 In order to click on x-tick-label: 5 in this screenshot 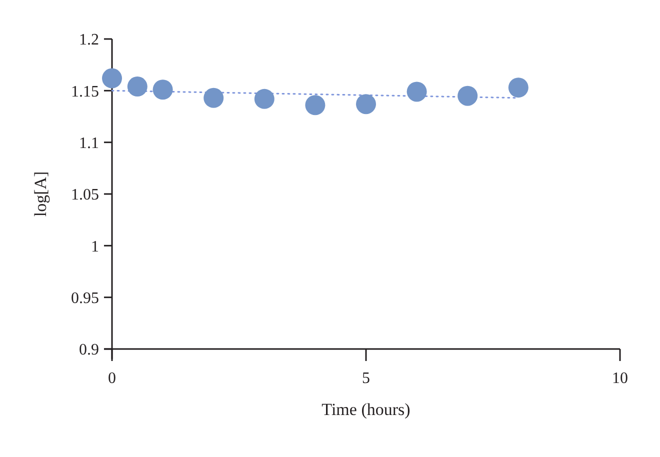, I will do `click(366, 378)`.